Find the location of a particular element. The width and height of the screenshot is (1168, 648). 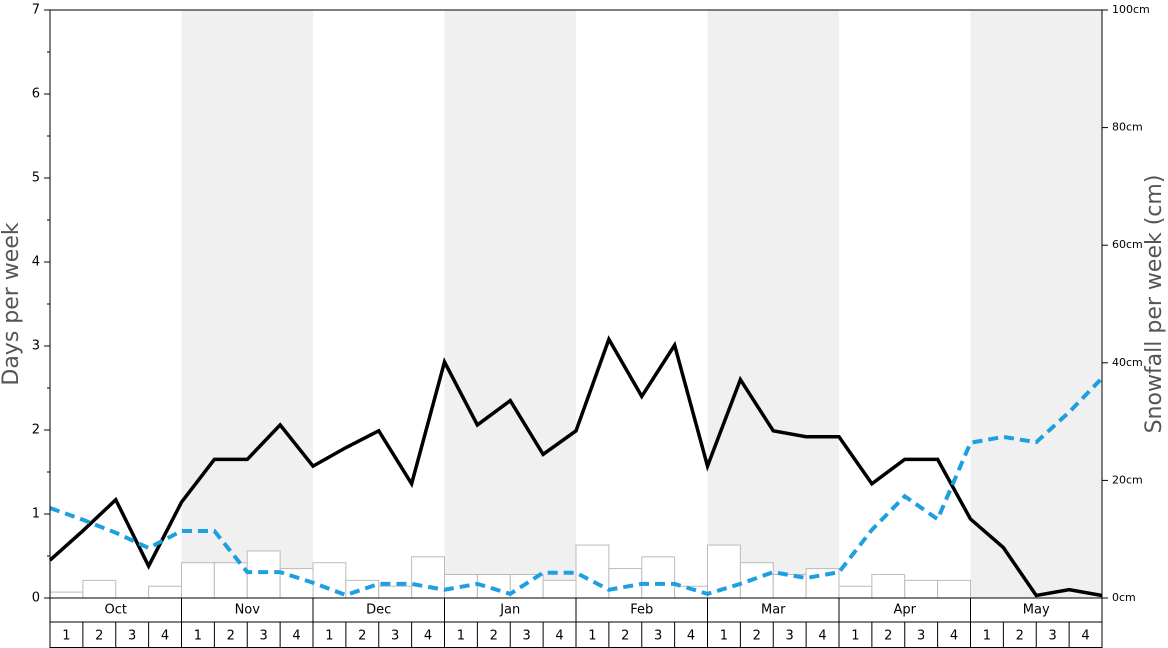

y2-tick-label: 60cm is located at coordinates (1127, 244).